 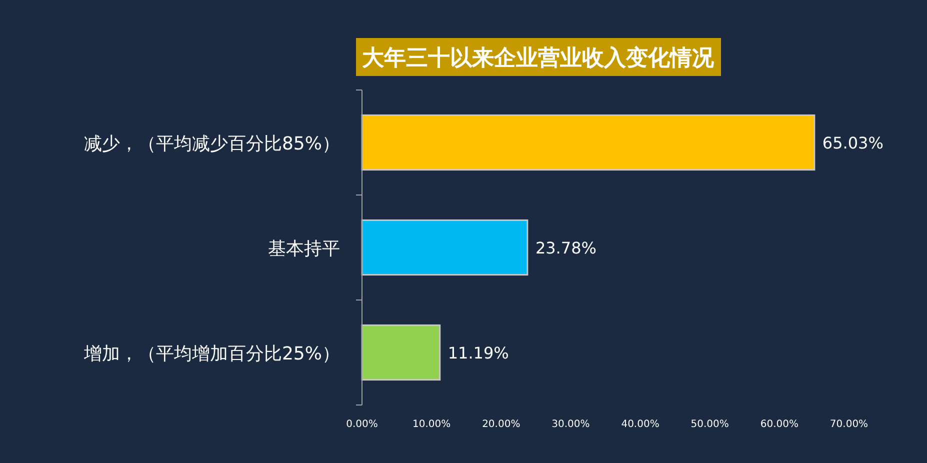 I want to click on x-tick-label: 10.00%, so click(x=431, y=424).